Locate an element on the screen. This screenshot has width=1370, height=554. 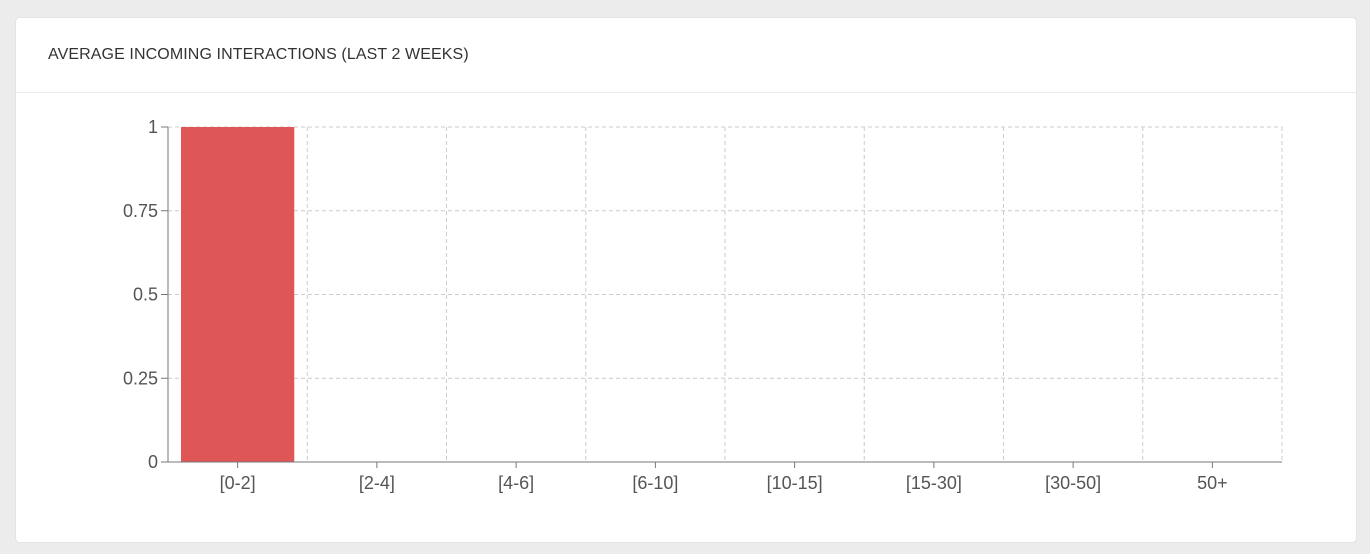
x-tick-label: 50+ is located at coordinates (1212, 483).